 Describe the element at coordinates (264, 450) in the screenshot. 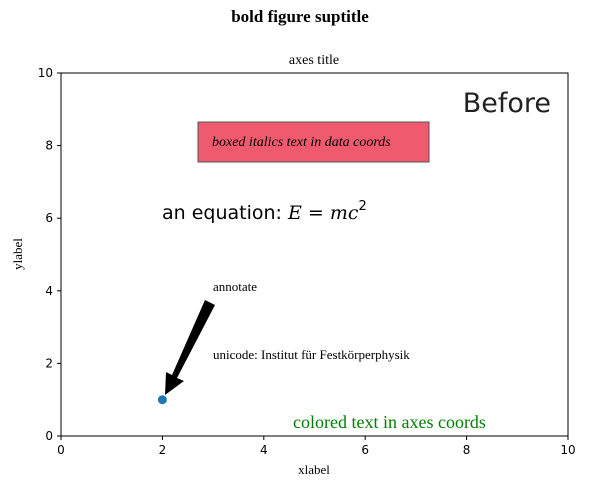

I see `x-tick-label: 4` at that location.